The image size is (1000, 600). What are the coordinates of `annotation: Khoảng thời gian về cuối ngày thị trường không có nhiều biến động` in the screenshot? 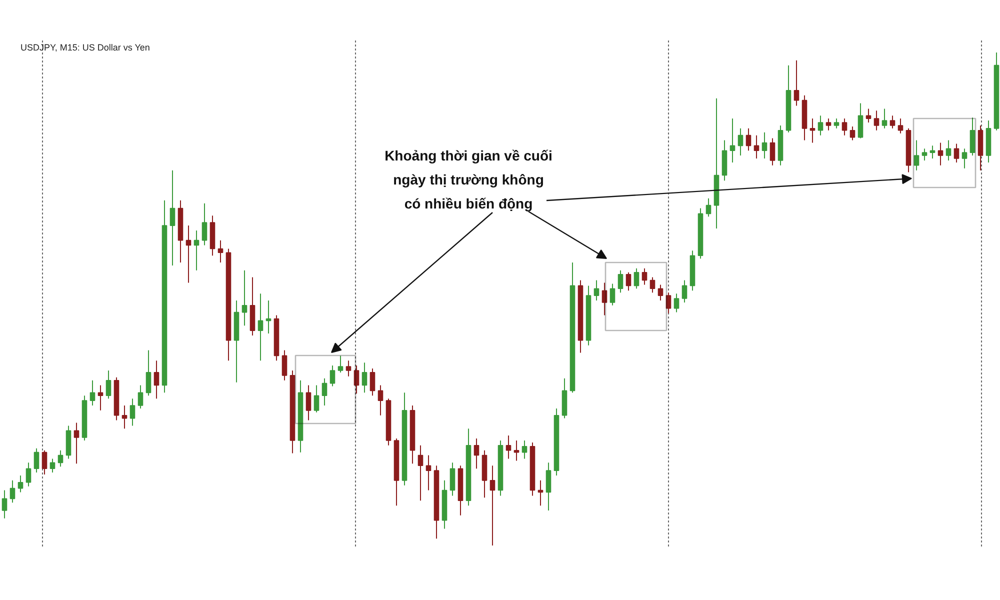 It's located at (468, 180).